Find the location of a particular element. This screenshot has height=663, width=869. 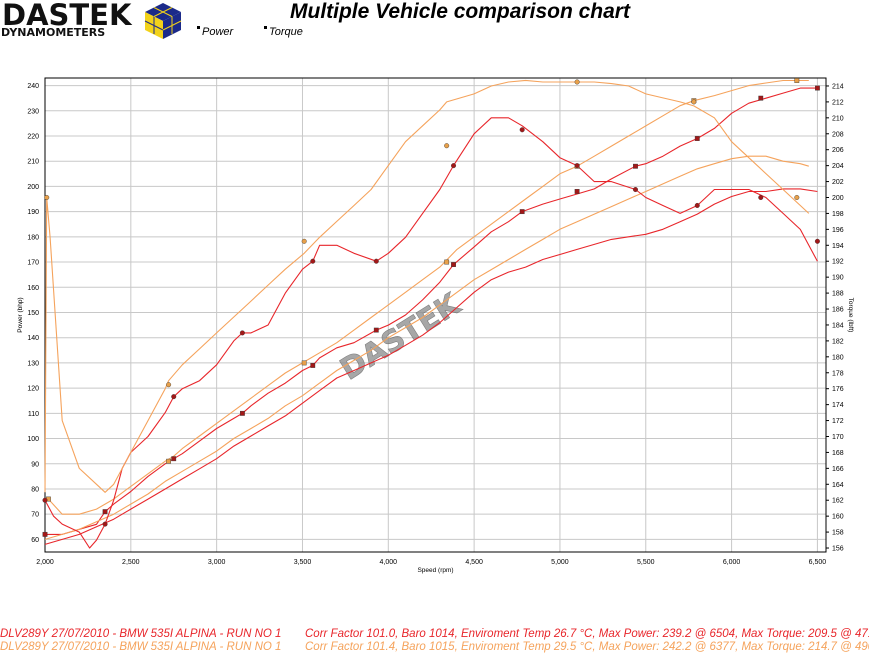

x-tick-label: 3,000 is located at coordinates (217, 562).